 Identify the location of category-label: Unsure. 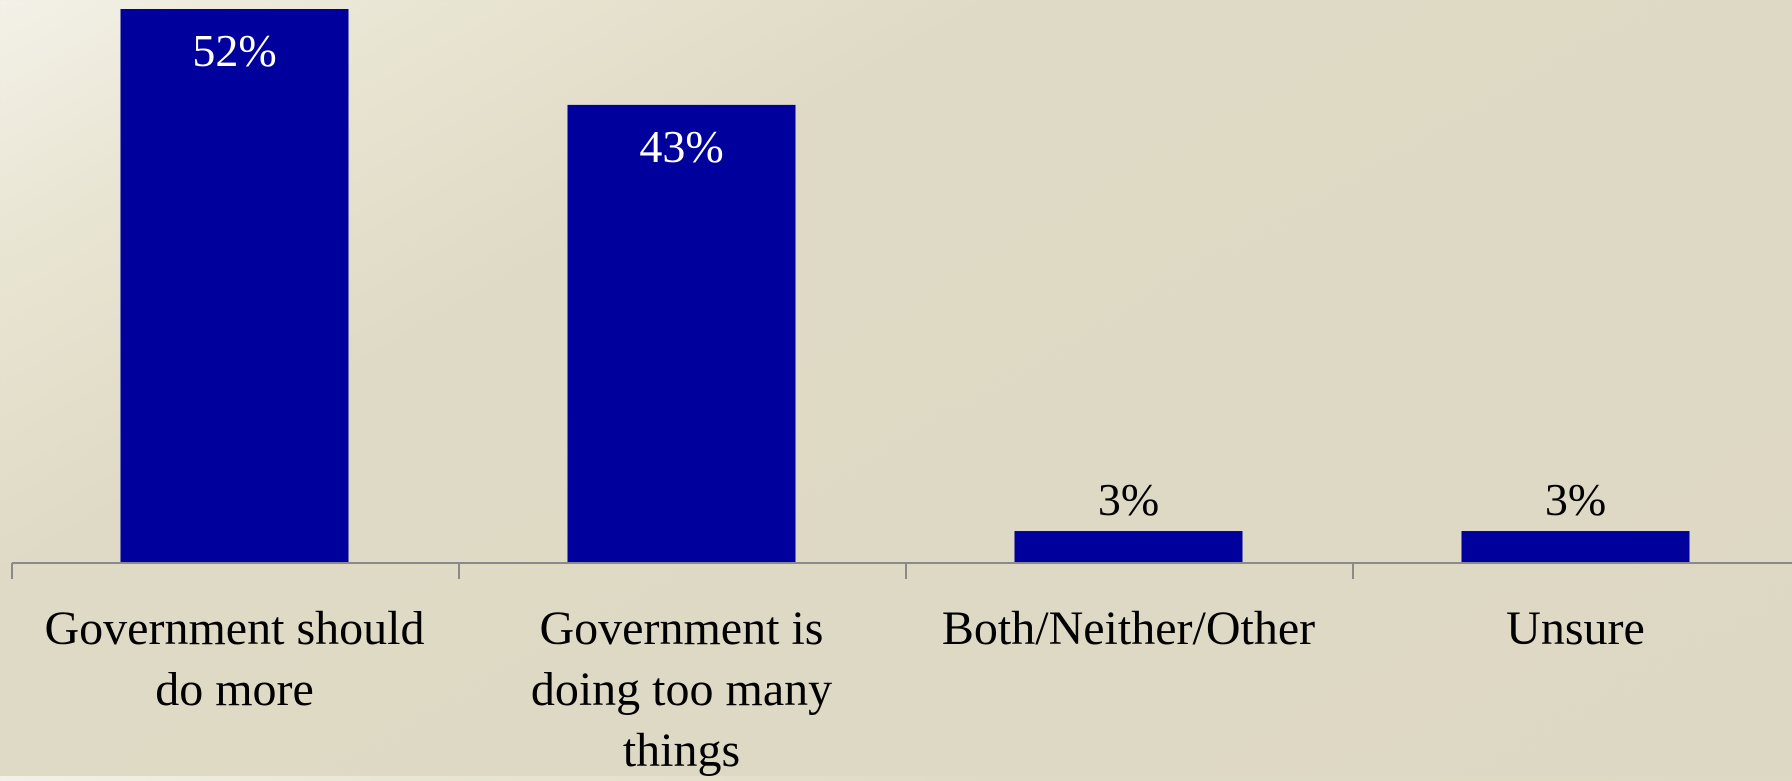
(1575, 628).